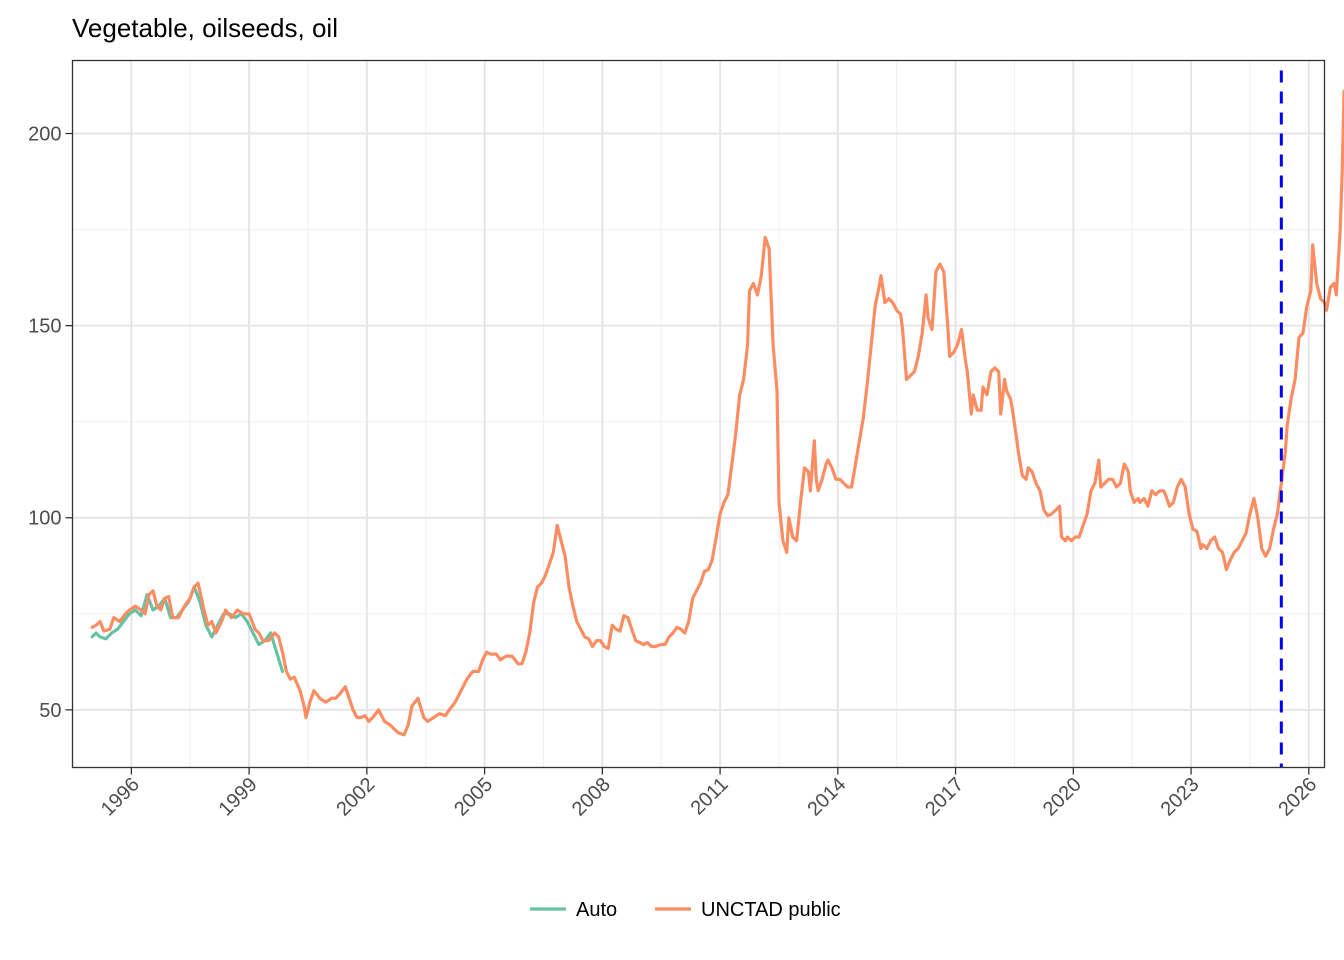 This screenshot has height=960, width=1344. I want to click on legend: Auto UNCTAD public, so click(685, 910).